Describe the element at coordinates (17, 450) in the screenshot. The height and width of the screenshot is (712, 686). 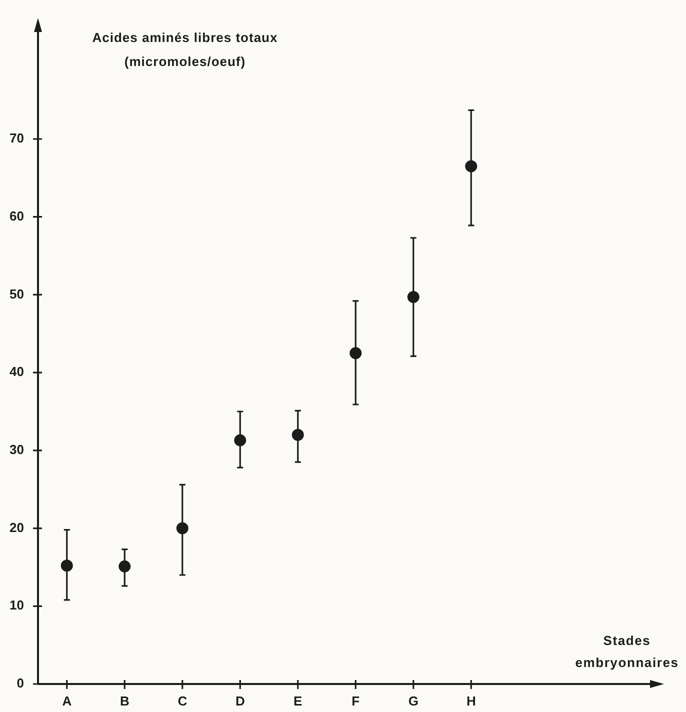
I see `y-tick-label: 30` at that location.